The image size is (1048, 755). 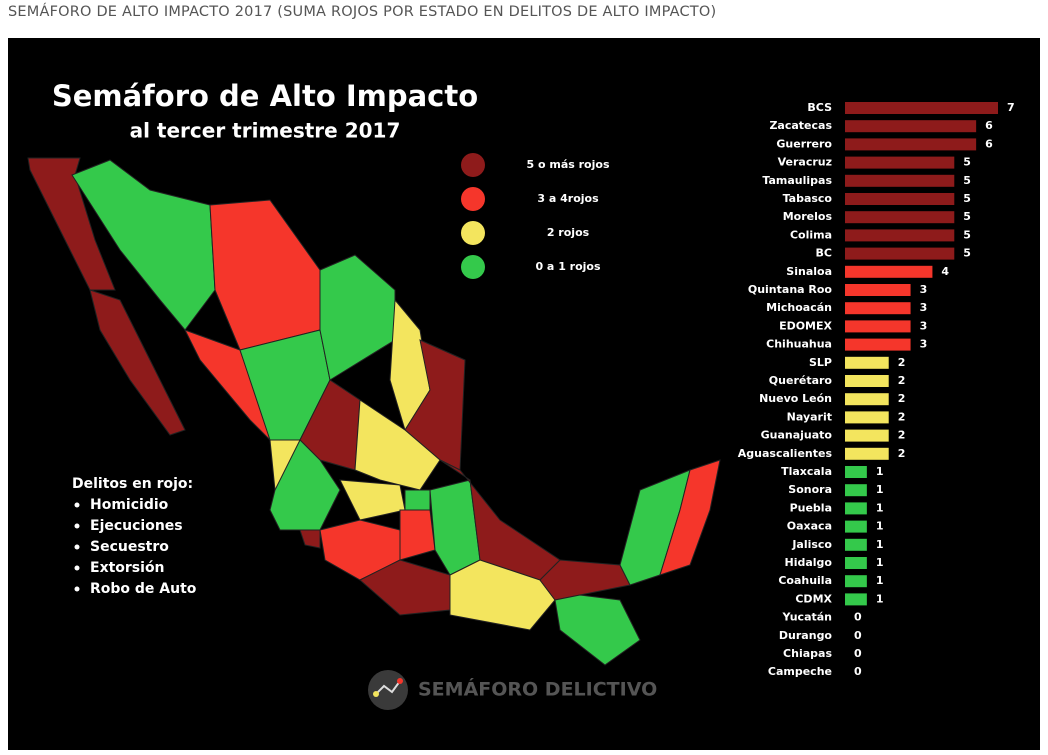 What do you see at coordinates (810, 489) in the screenshot?
I see `category-label: Sonora` at bounding box center [810, 489].